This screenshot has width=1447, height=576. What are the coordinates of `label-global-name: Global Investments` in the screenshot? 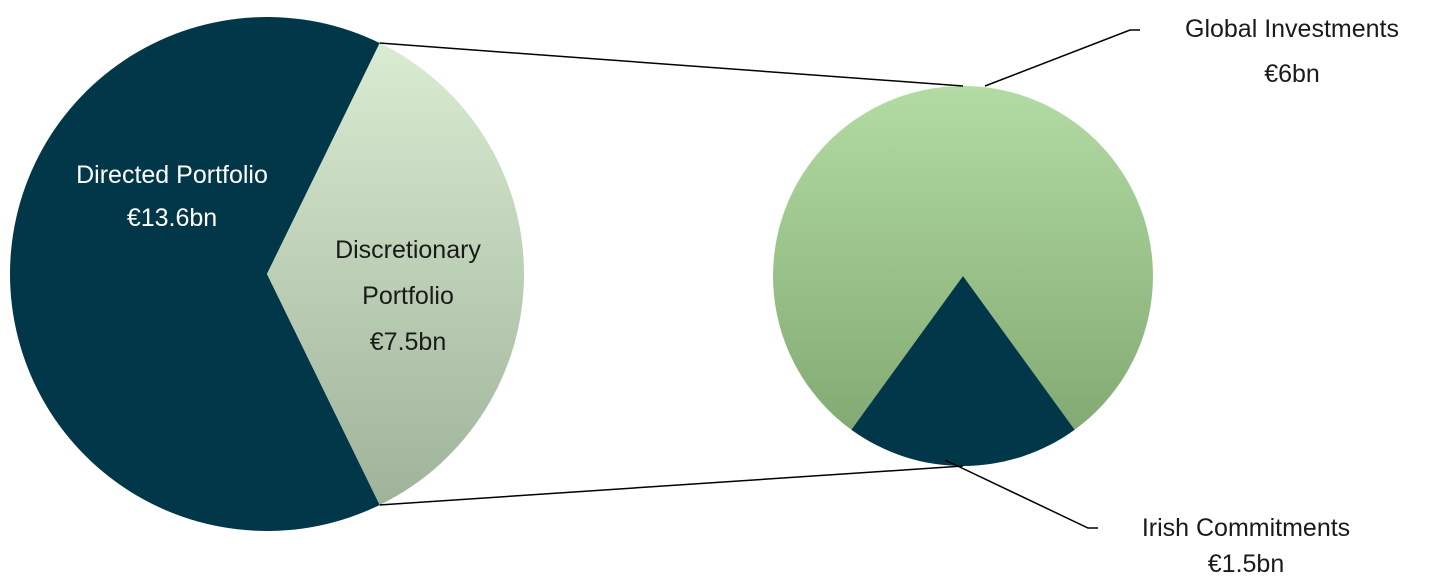 It's located at (1292, 29).